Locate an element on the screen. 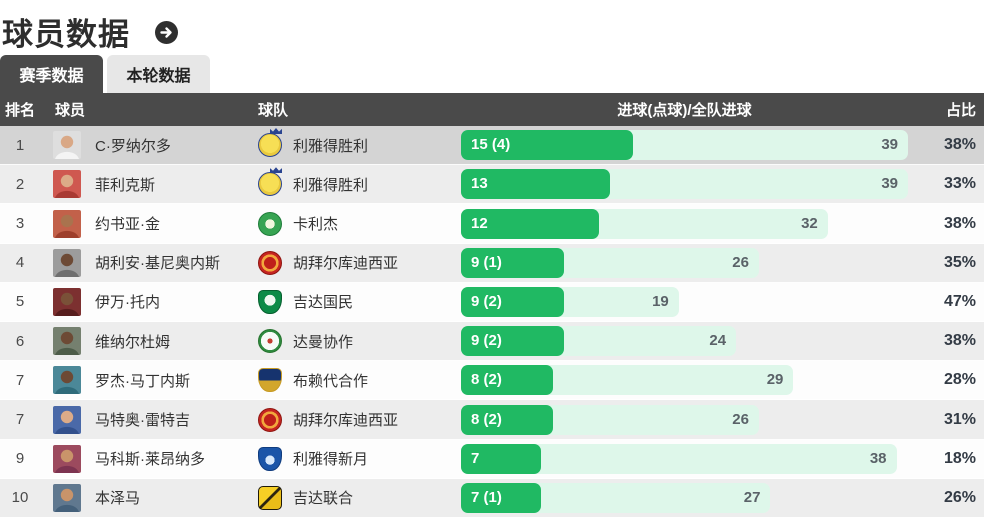  team-total-value: 32 is located at coordinates (809, 223).